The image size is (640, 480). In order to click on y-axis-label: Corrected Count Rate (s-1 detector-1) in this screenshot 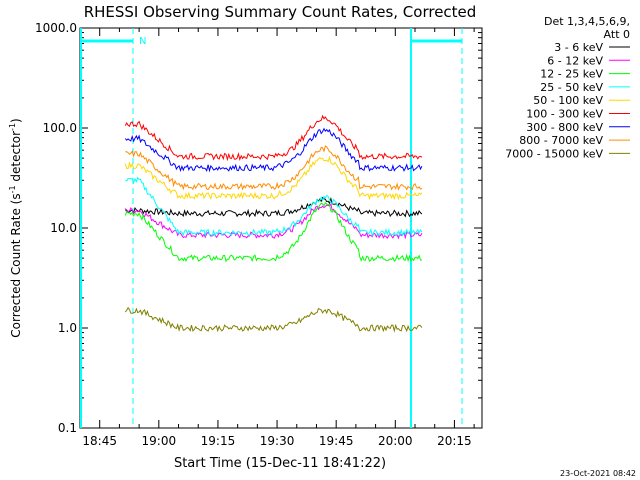, I will do `click(15, 227)`.